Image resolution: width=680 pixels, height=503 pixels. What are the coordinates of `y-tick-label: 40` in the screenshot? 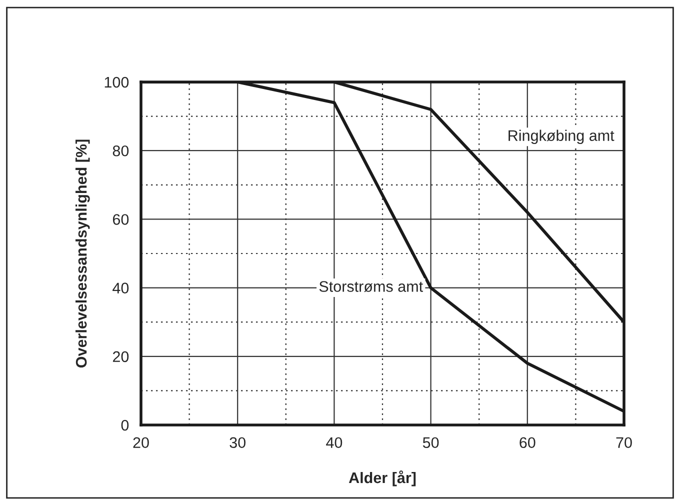 It's located at (120, 288).